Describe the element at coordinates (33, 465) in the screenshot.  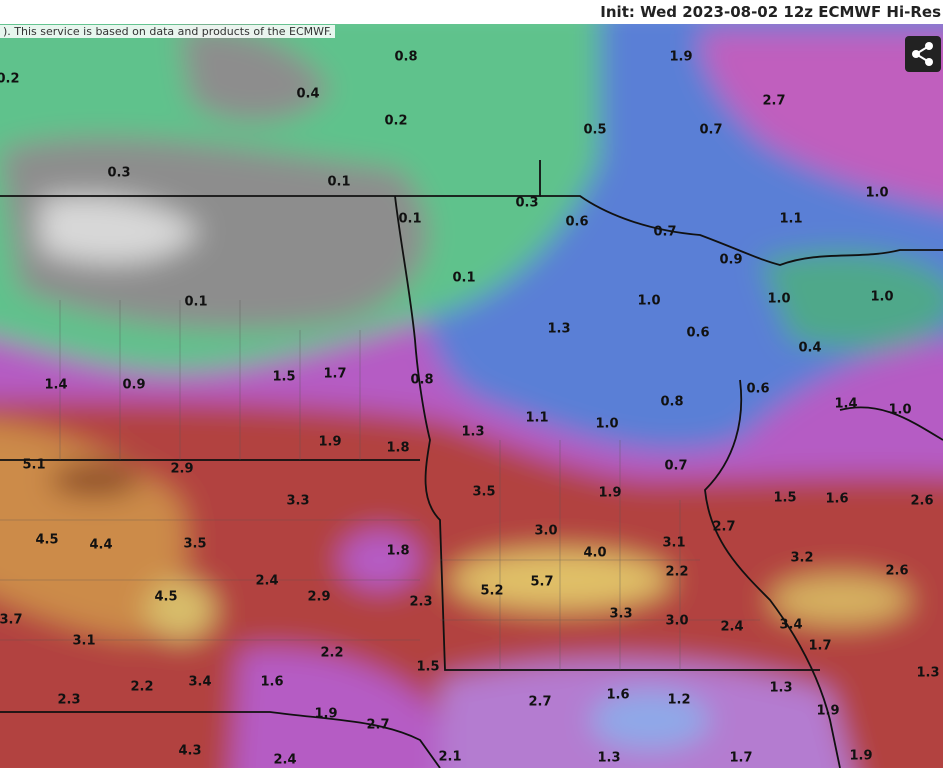
I see `precip-label: 5.1` at that location.